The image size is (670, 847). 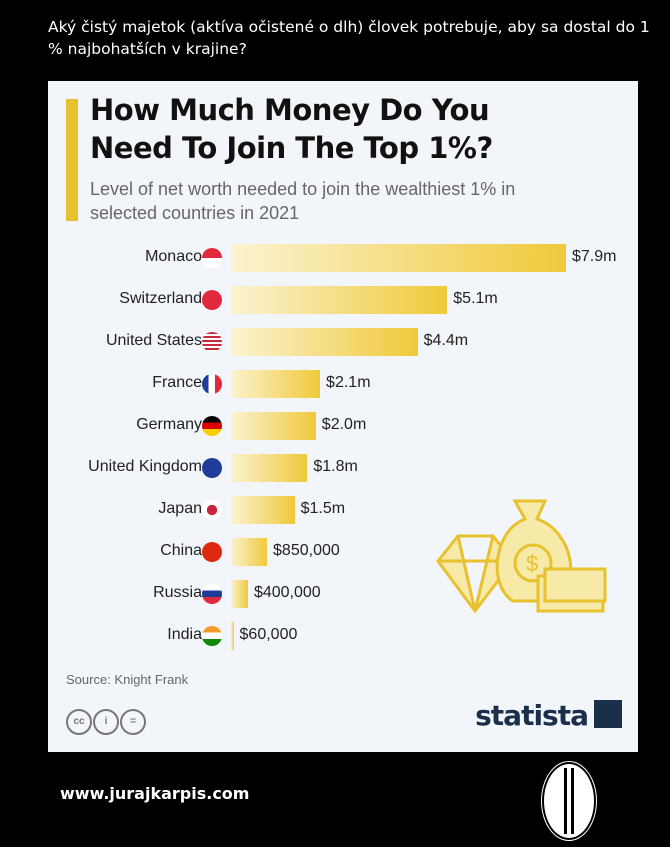 I want to click on value-label: $1.5m, so click(x=323, y=508).